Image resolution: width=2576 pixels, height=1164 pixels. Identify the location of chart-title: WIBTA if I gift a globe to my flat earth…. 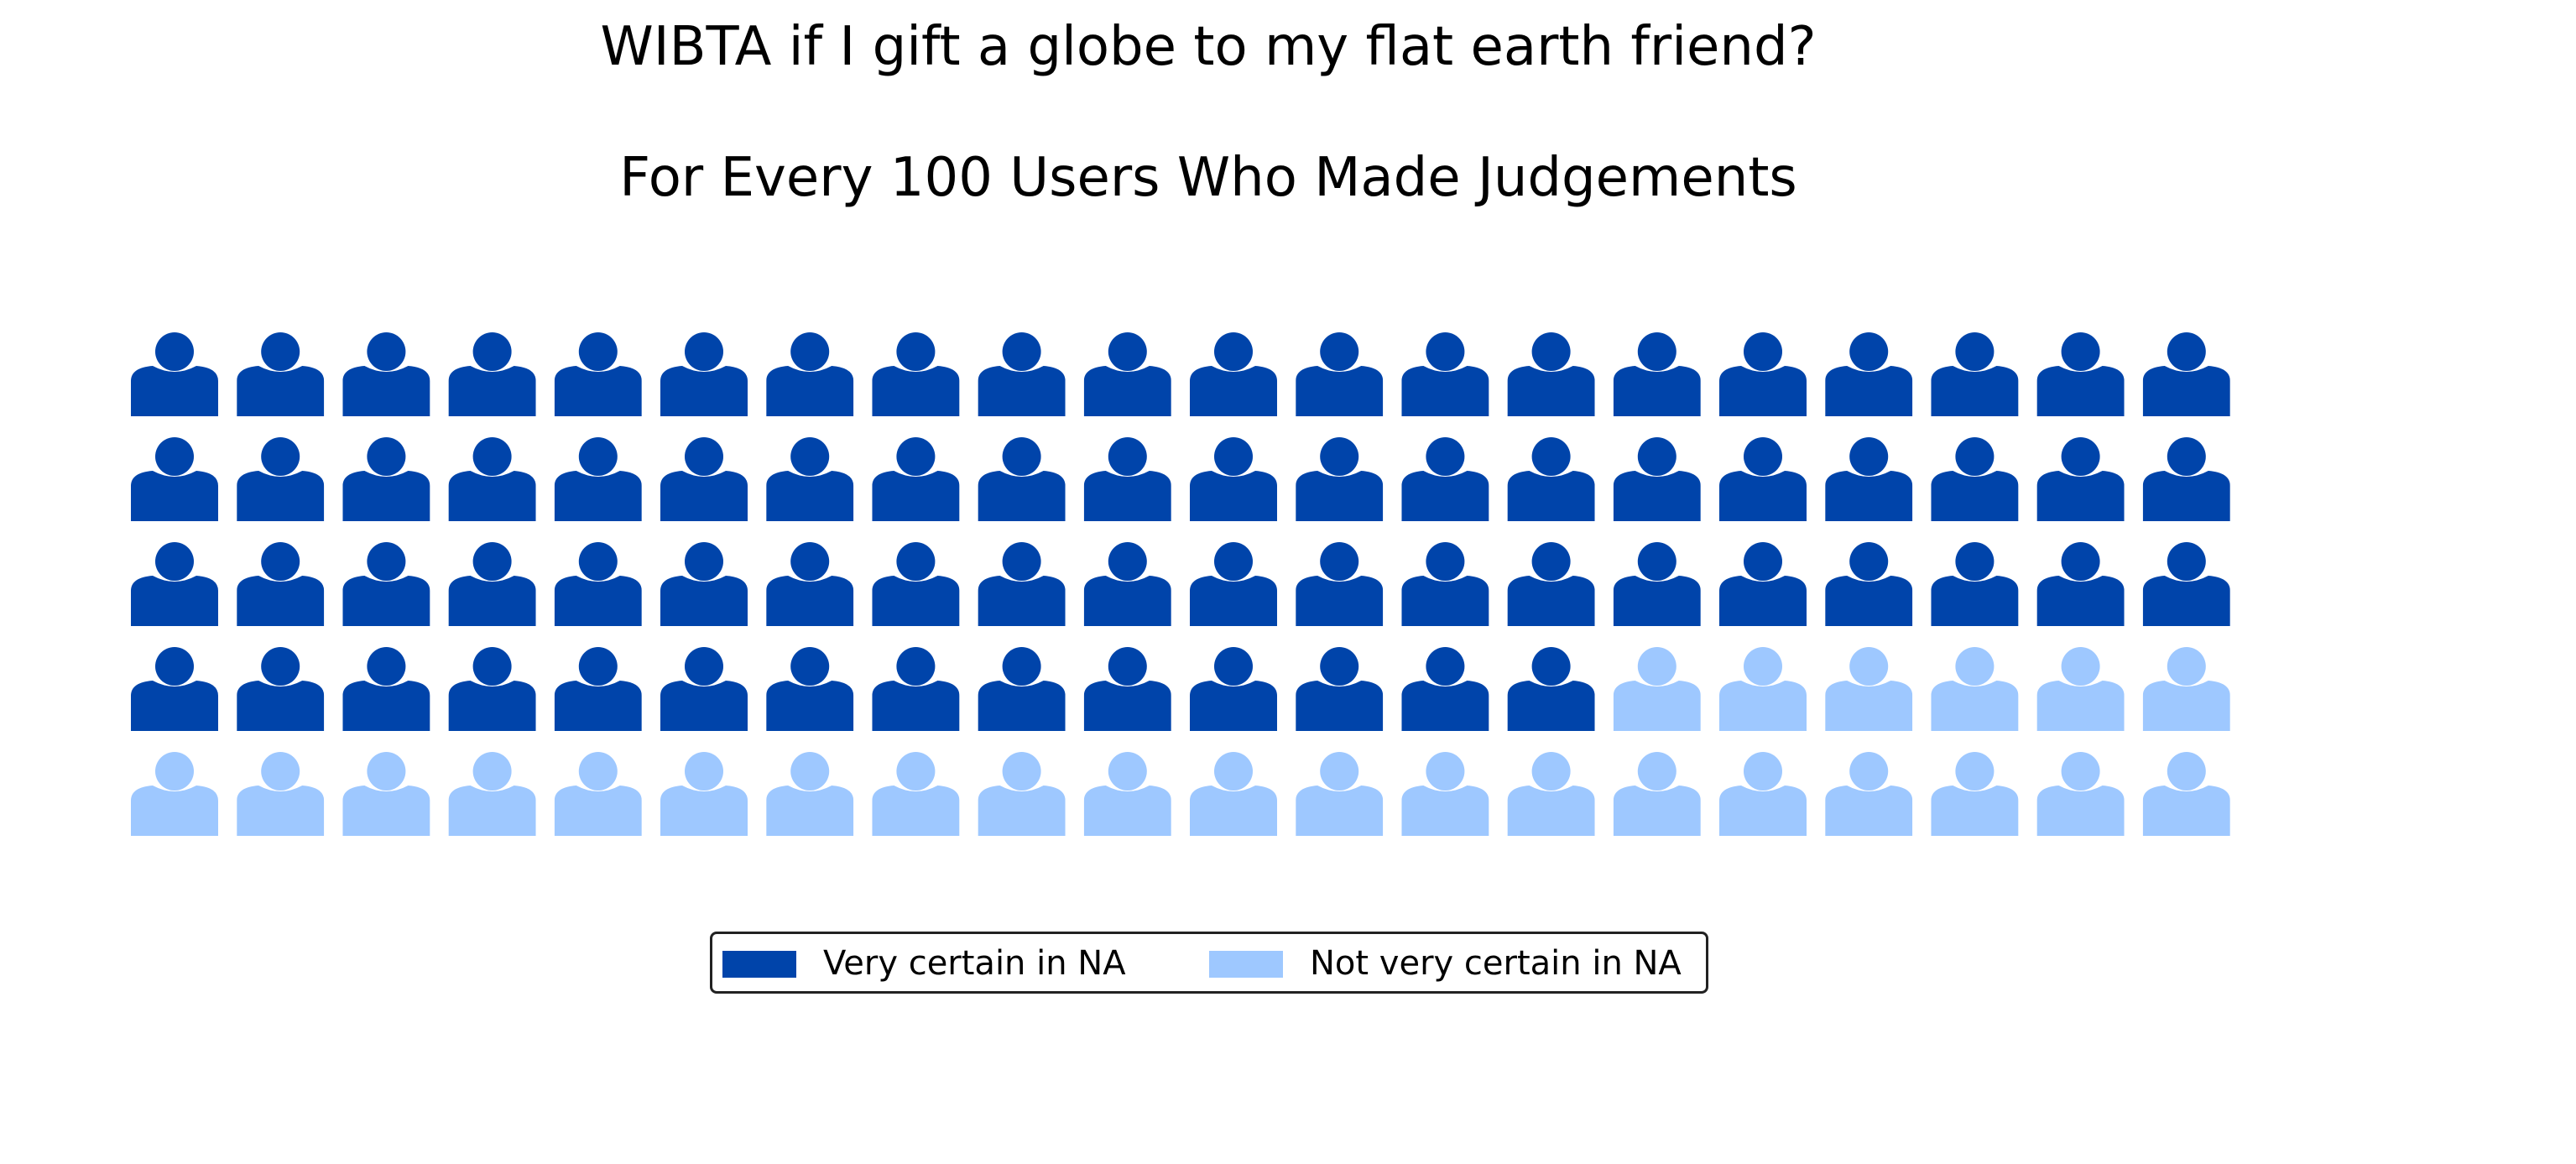
(1208, 47).